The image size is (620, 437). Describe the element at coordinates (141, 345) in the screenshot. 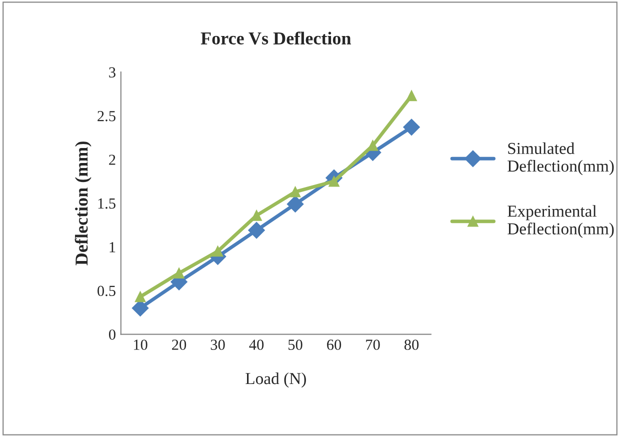

I see `x-tick-label: 10` at that location.